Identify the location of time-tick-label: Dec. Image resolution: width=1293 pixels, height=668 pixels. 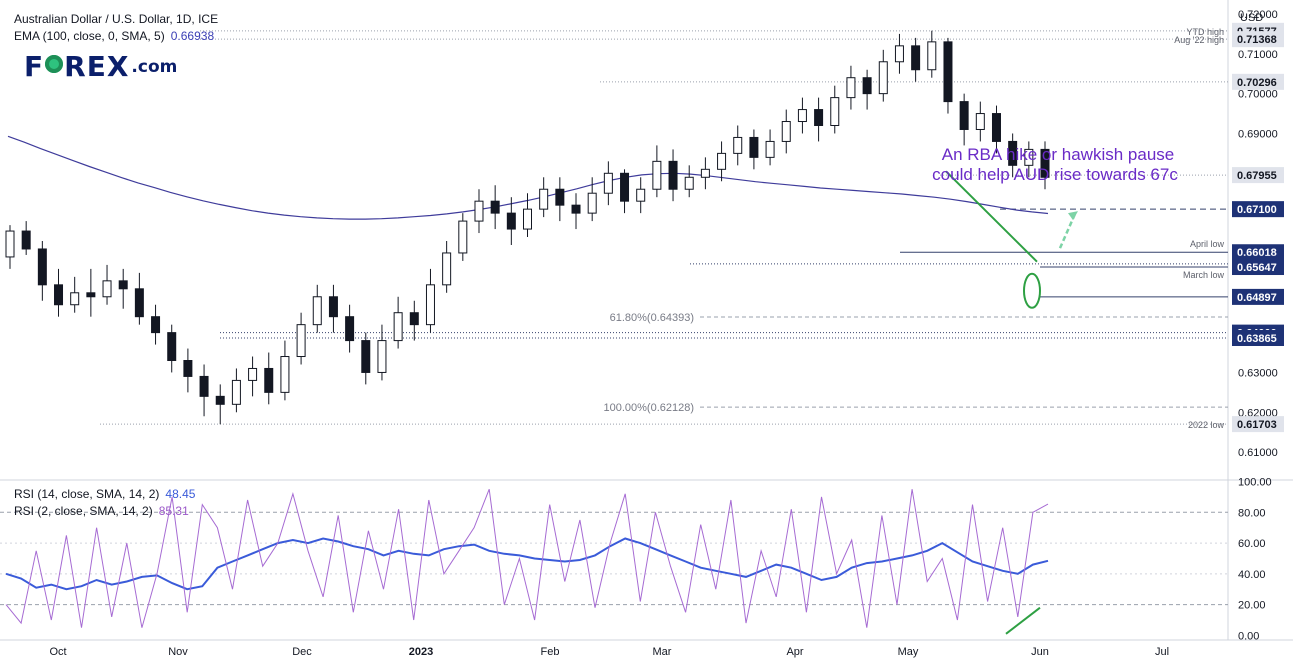
(302, 652).